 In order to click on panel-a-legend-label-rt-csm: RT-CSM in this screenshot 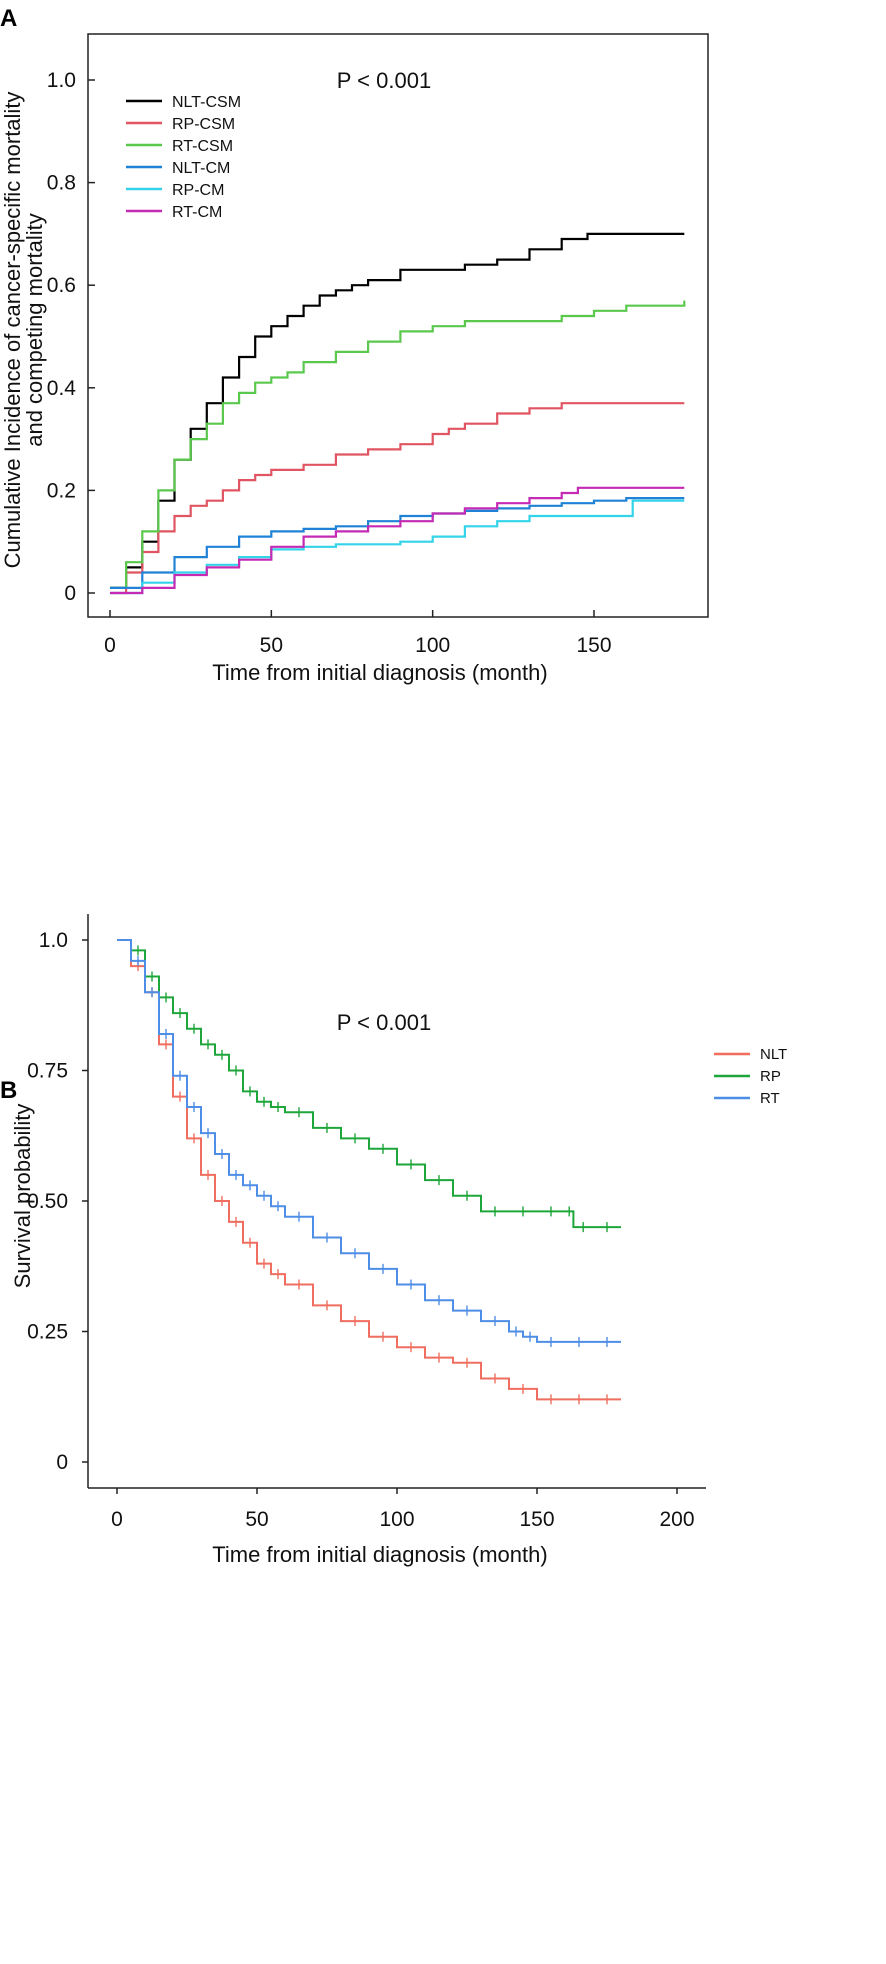, I will do `click(202, 146)`.